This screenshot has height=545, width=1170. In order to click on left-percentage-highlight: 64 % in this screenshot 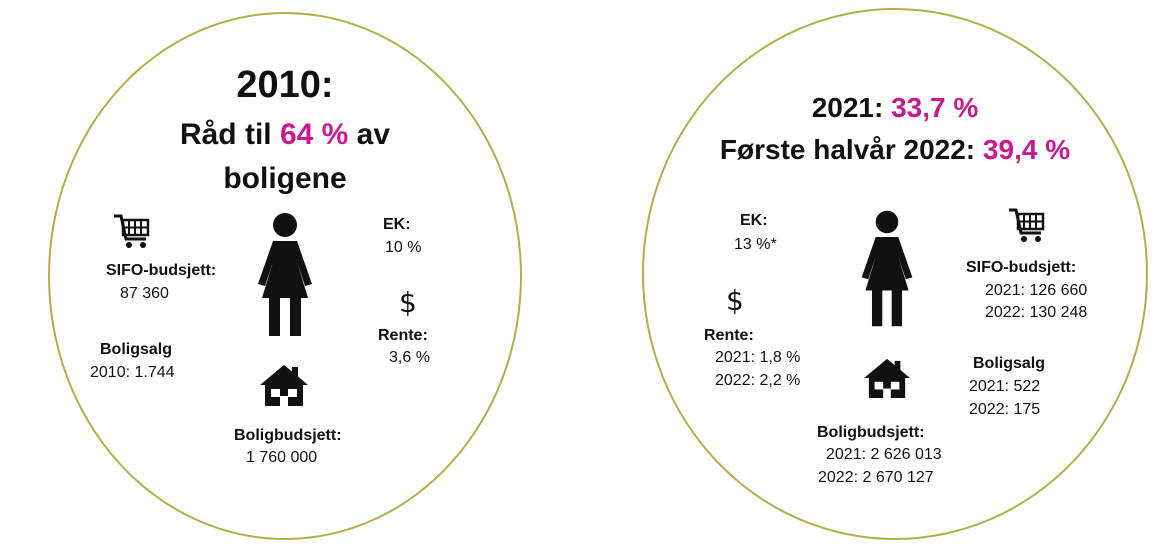, I will do `click(314, 134)`.